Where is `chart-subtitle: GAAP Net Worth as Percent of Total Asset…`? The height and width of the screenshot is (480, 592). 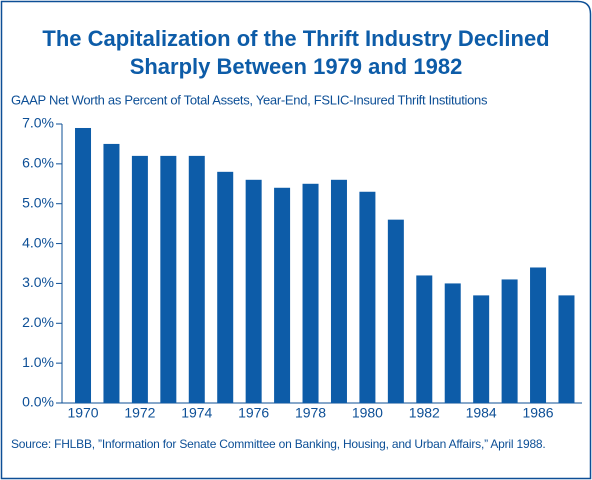
chart-subtitle: GAAP Net Worth as Percent of Total Asset… is located at coordinates (249, 99).